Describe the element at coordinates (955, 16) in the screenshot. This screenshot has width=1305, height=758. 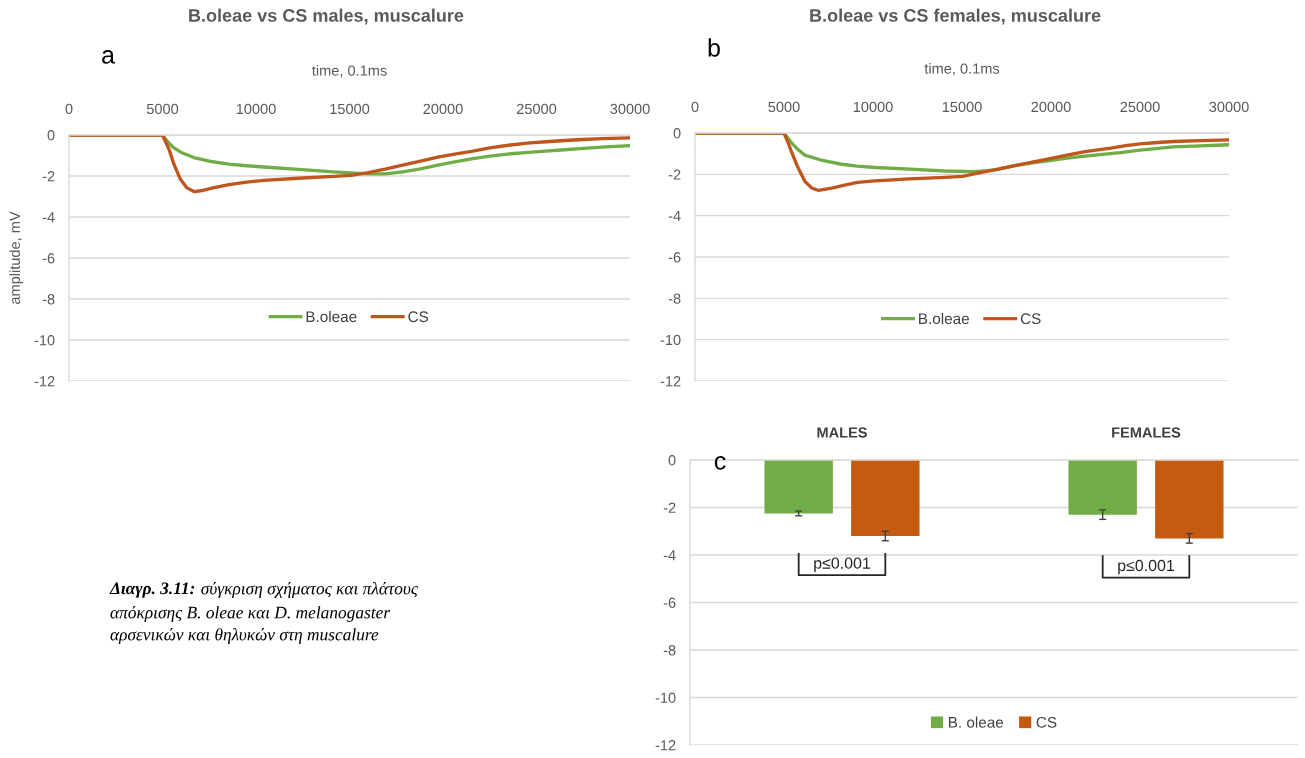
I see `chart-title: B.oleae vs CS females, muscalure` at that location.